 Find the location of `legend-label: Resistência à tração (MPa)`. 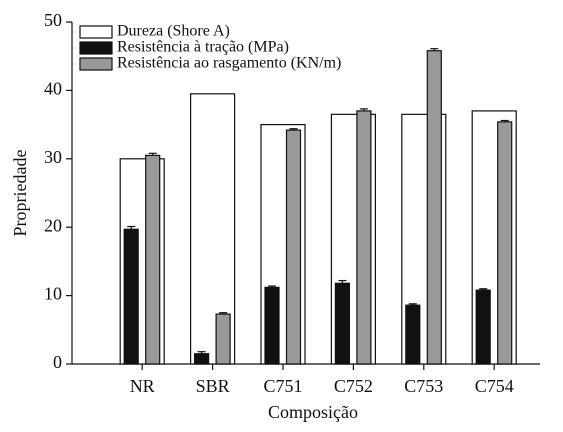

legend-label: Resistência à tração (MPa) is located at coordinates (203, 47).